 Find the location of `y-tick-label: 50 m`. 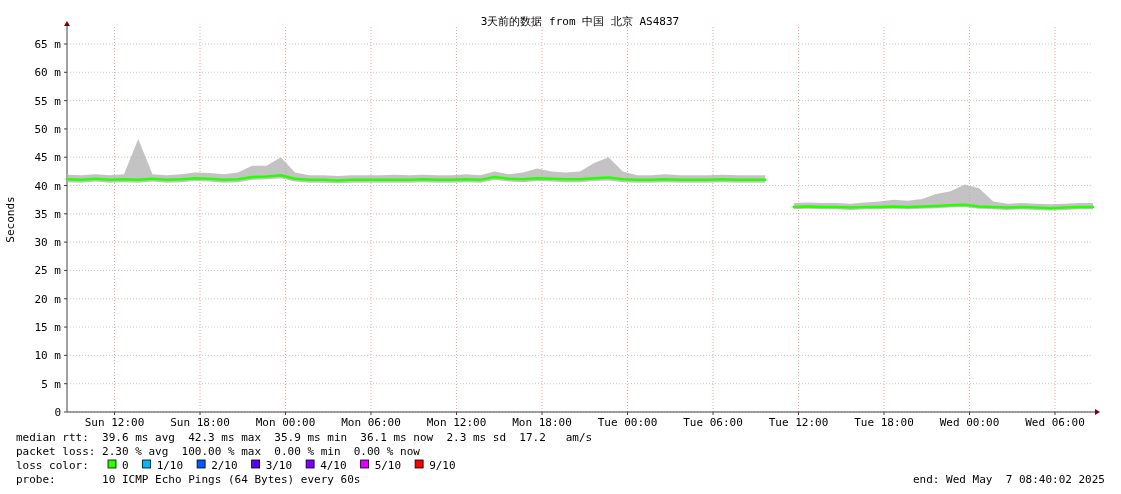

y-tick-label: 50 m is located at coordinates (48, 129).